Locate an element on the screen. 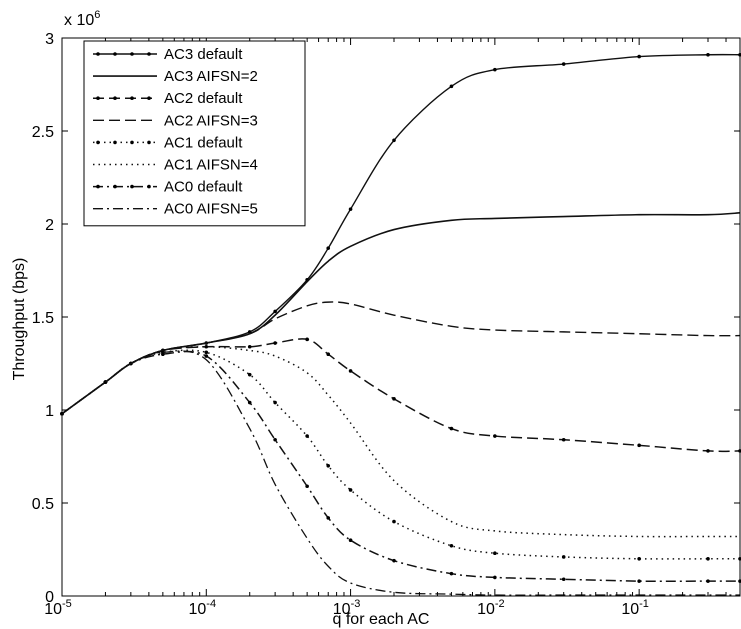 The image size is (741, 629). x-tick-label: 10⁻¹ is located at coordinates (635, 608).